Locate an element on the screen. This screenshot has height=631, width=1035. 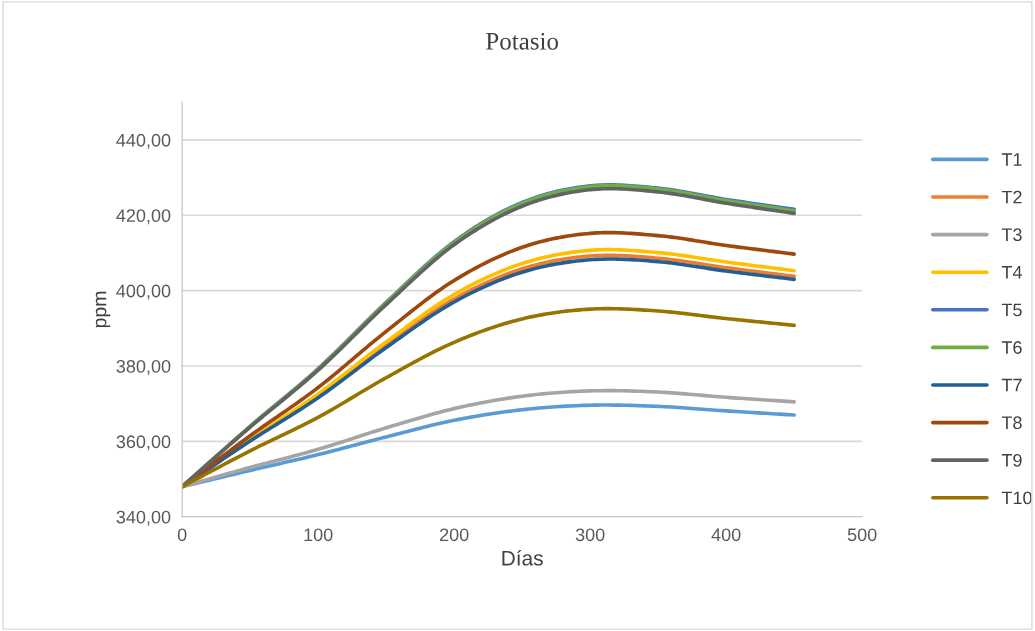
y-tick-label: 400,00 is located at coordinates (143, 292).